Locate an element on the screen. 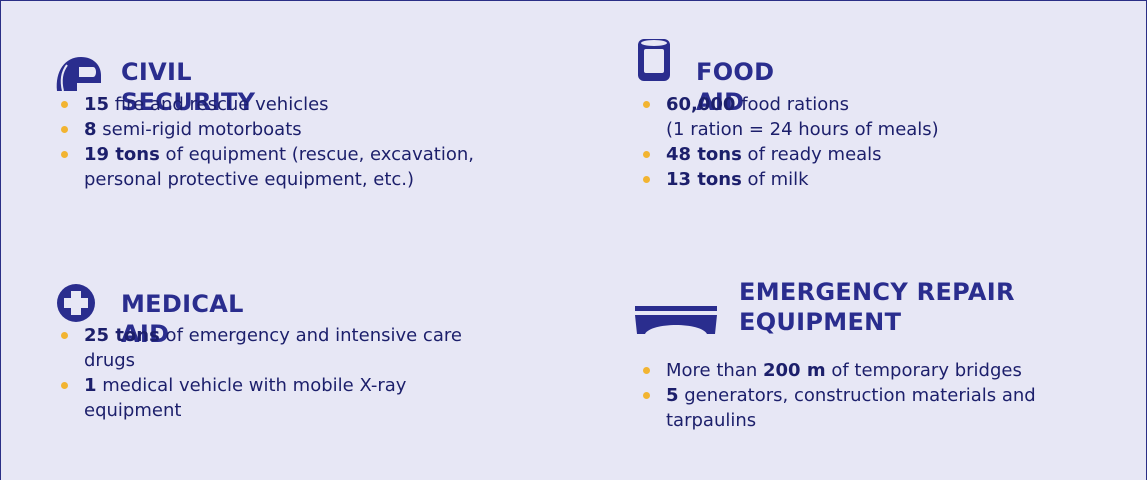 Image resolution: width=1147 pixels, height=480 pixels. bold-figure: 5 is located at coordinates (672, 395).